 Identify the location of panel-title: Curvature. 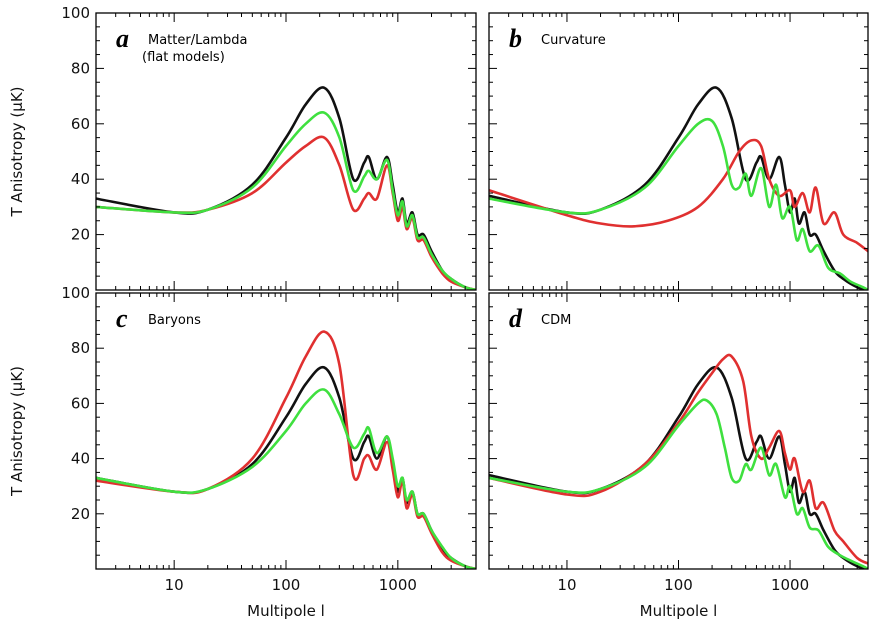
(573, 40).